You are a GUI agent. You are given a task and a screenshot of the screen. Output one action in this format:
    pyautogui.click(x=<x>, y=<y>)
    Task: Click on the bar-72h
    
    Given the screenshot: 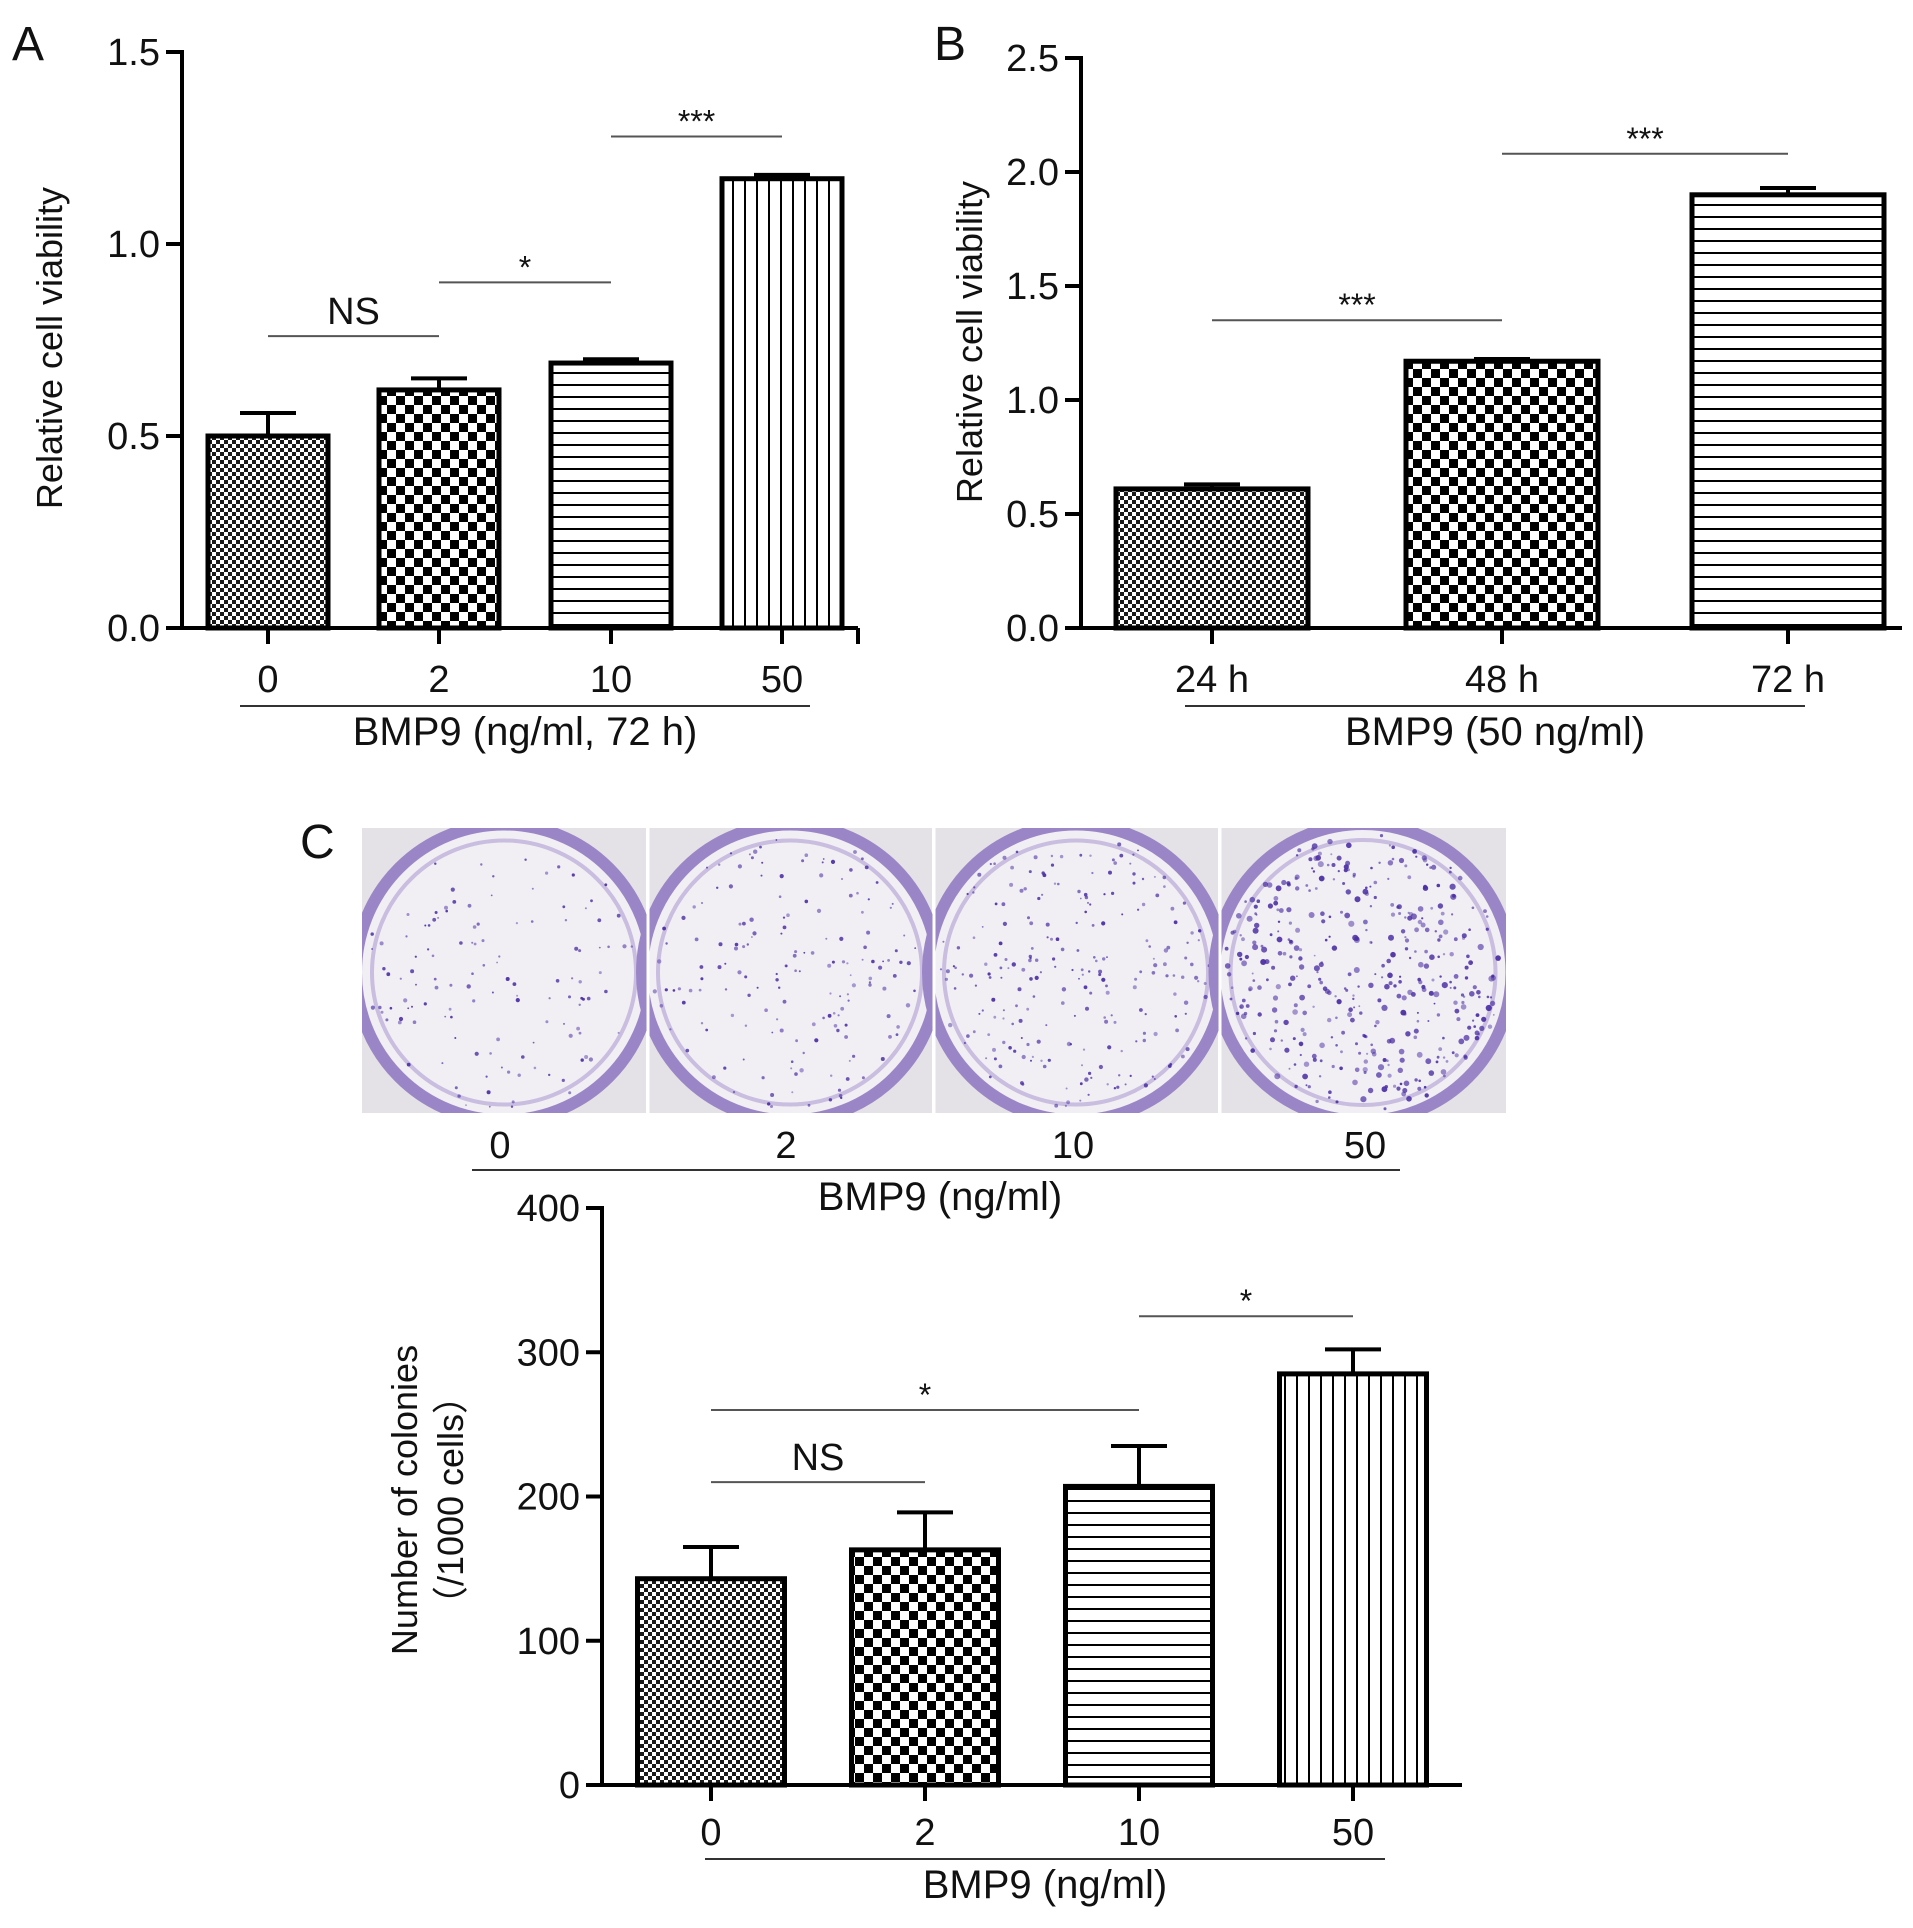 What is the action you would take?
    pyautogui.click(x=1788, y=411)
    